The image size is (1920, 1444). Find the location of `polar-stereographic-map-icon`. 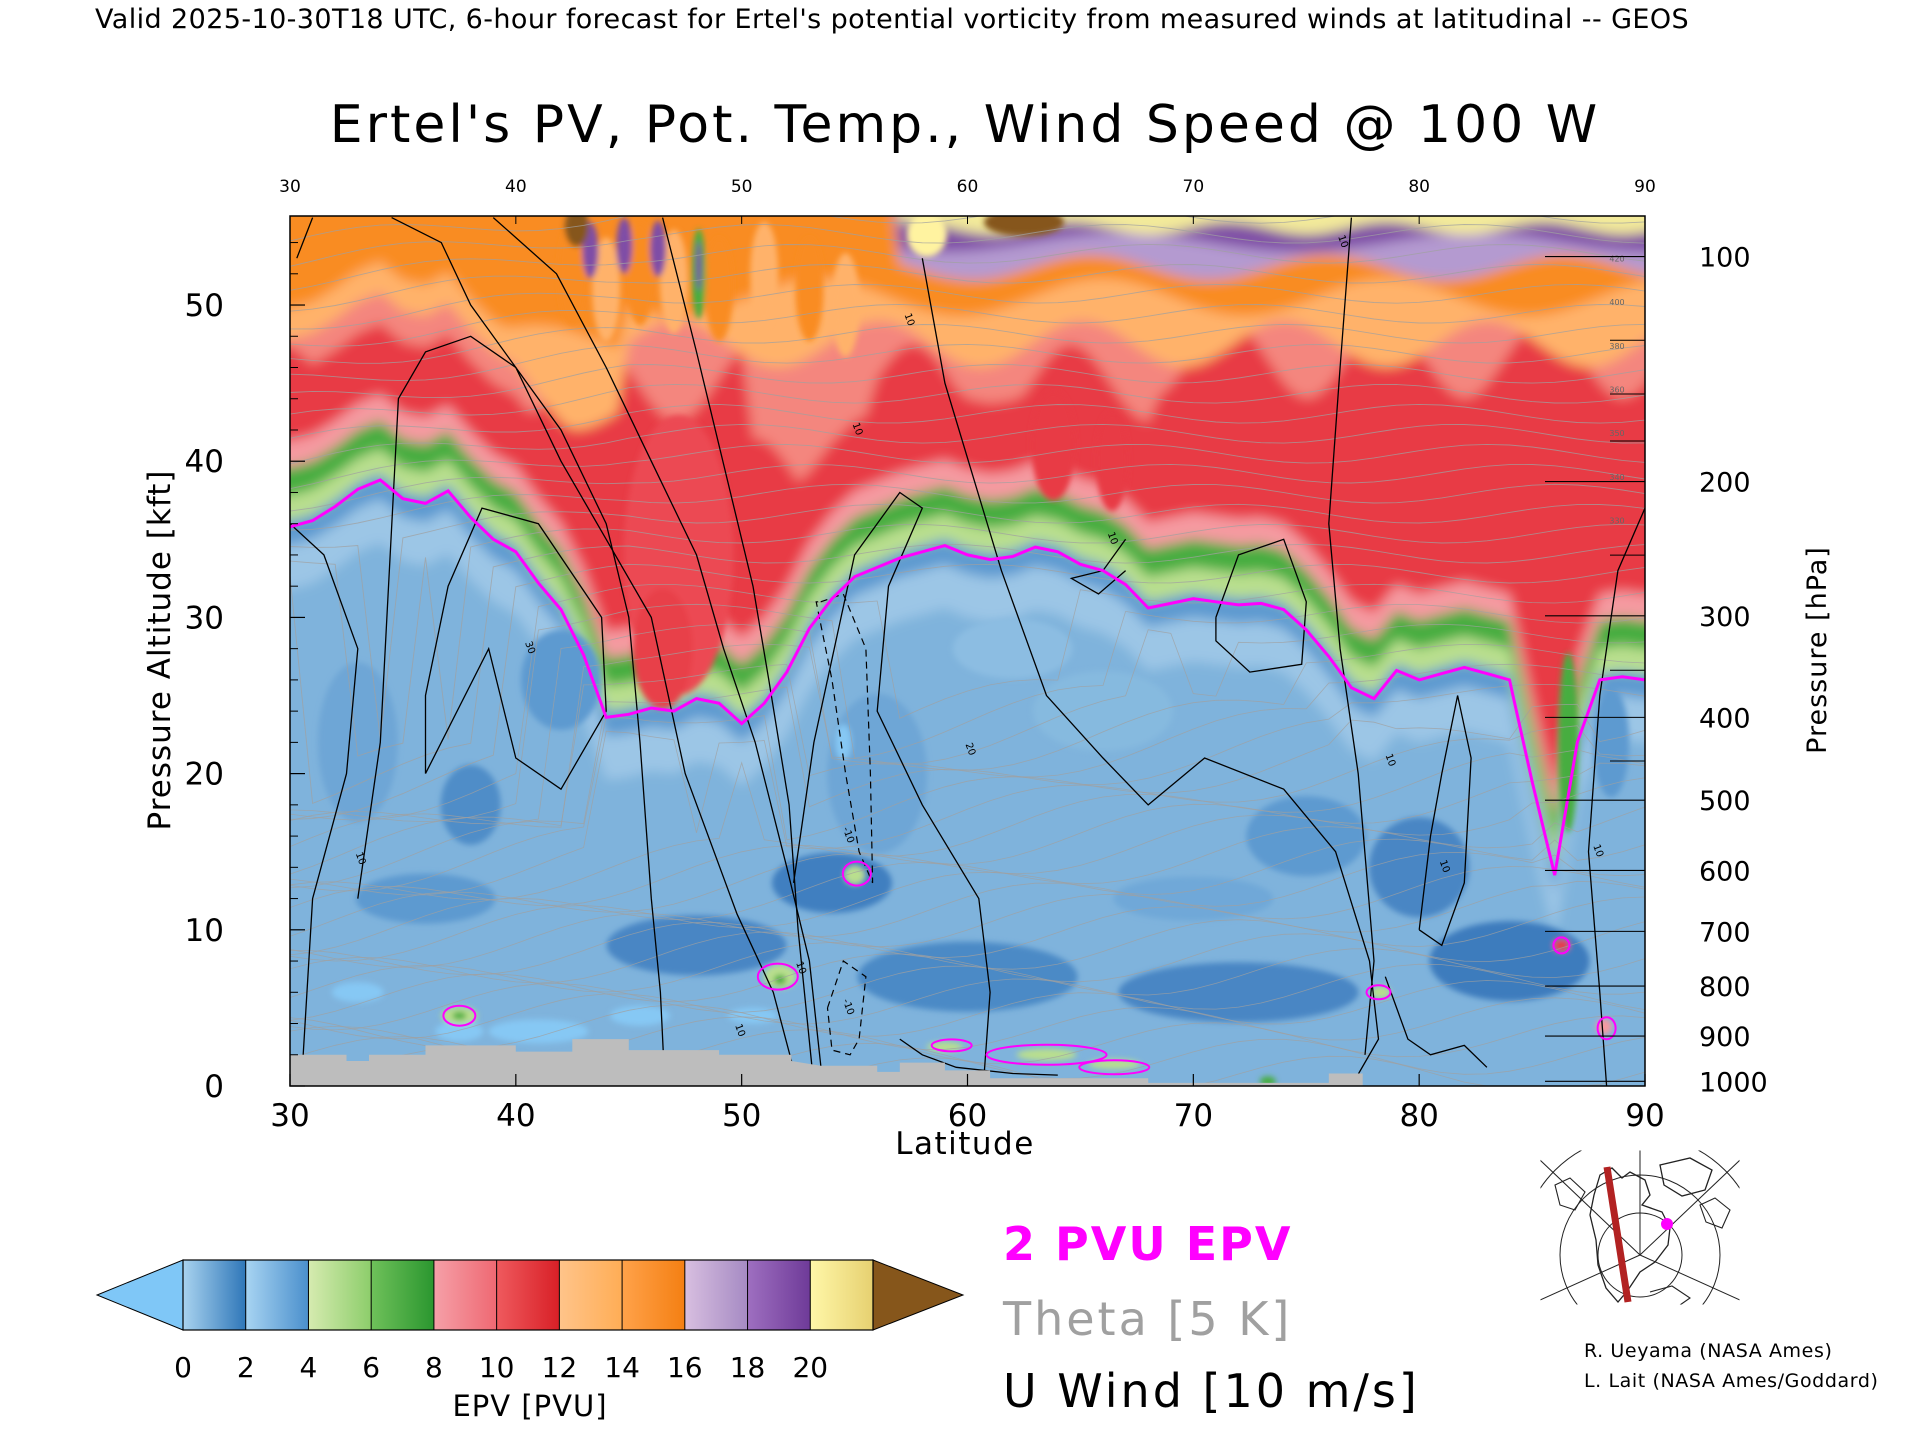

polar-stereographic-map-icon is located at coordinates (1640, 1227).